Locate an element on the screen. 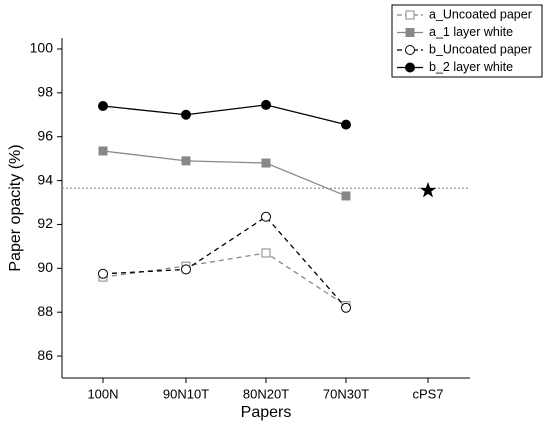  y-tick-label: 100 is located at coordinates (42, 48).